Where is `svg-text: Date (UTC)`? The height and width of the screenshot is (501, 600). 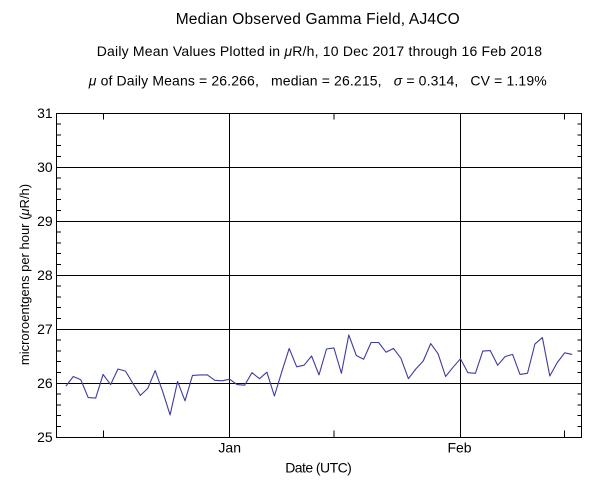
svg-text: Date (UTC) is located at coordinates (318, 468).